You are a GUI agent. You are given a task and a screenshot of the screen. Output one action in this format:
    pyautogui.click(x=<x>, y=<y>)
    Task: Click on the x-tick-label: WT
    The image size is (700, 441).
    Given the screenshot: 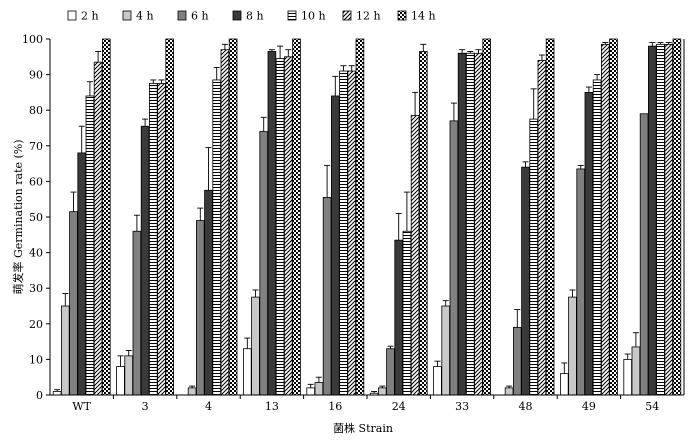 What is the action you would take?
    pyautogui.click(x=81, y=406)
    